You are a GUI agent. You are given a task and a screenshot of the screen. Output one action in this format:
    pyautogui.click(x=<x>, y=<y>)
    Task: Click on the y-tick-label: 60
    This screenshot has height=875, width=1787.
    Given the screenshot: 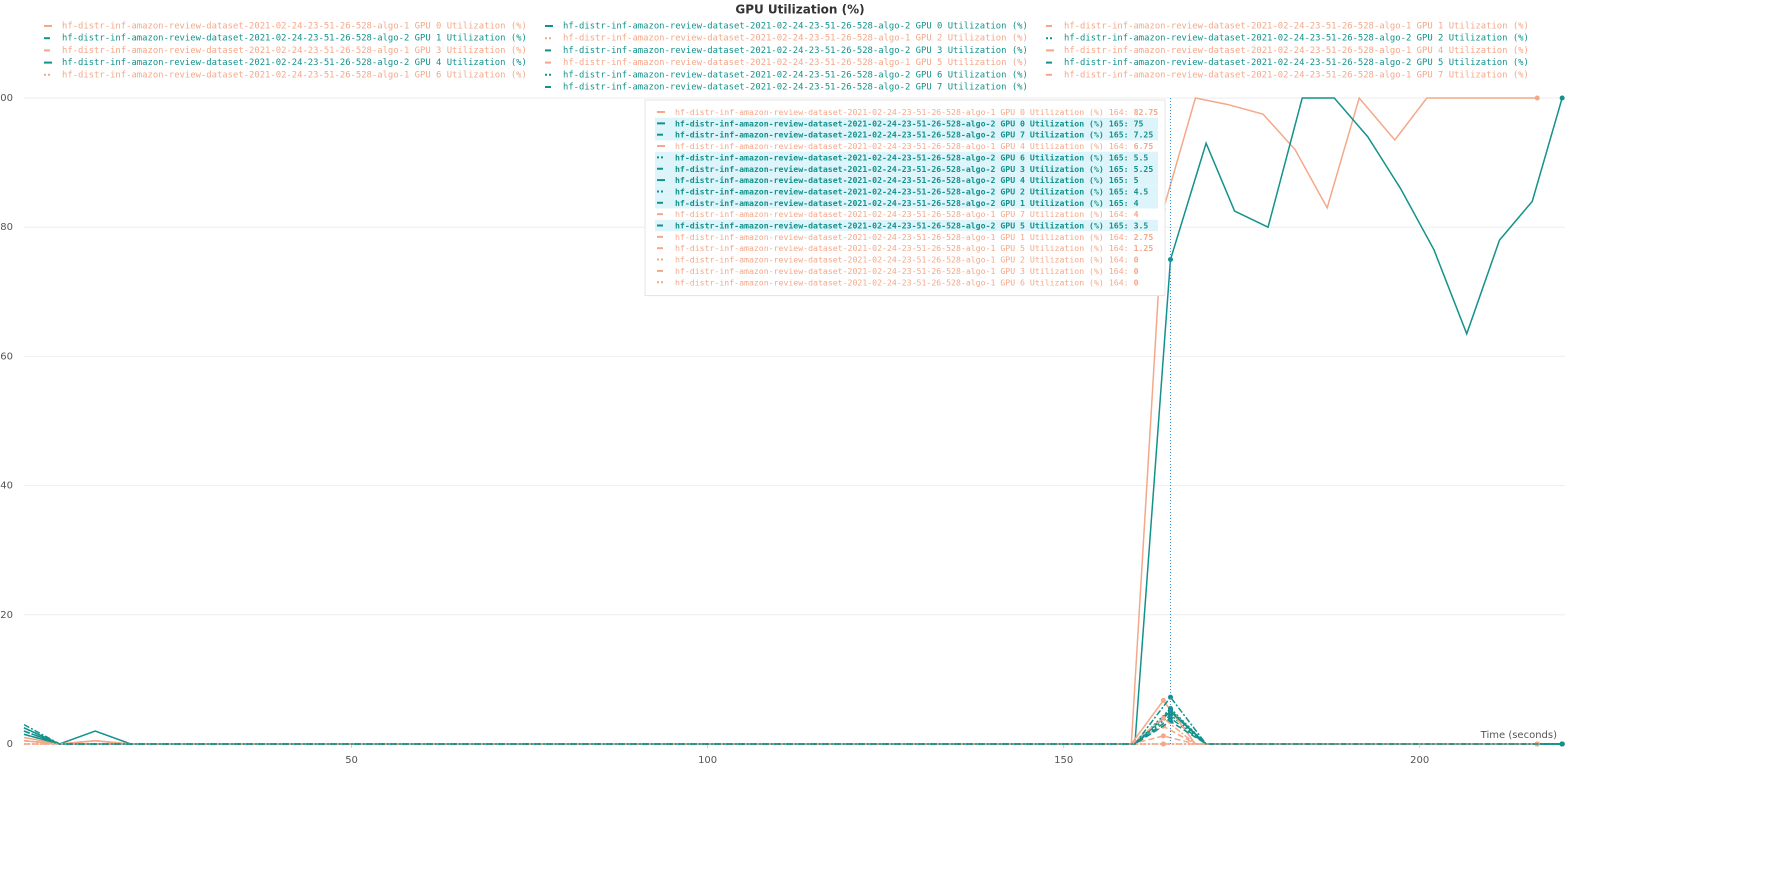 What is the action you would take?
    pyautogui.click(x=6, y=356)
    